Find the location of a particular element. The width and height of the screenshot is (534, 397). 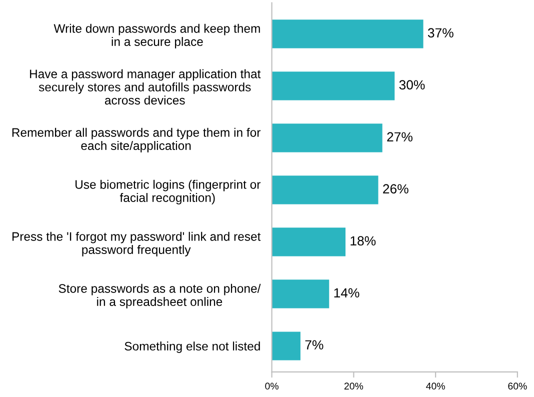

data-label: 7% is located at coordinates (314, 345).